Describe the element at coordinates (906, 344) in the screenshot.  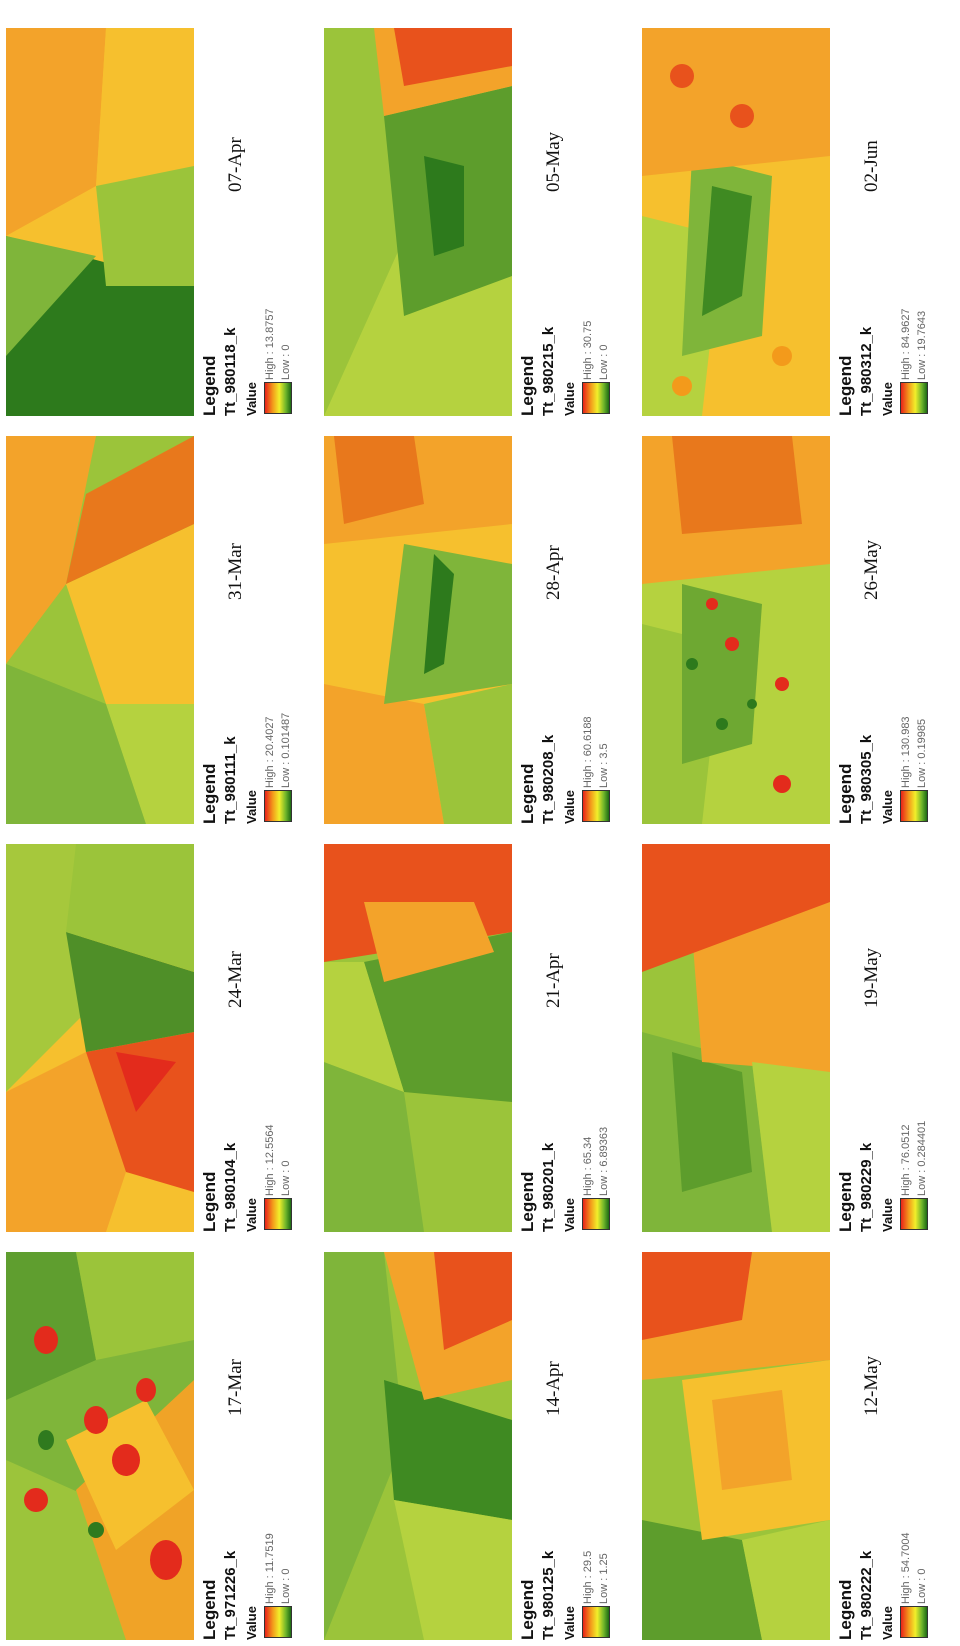
I see `high-value: High : 84.9627` at that location.